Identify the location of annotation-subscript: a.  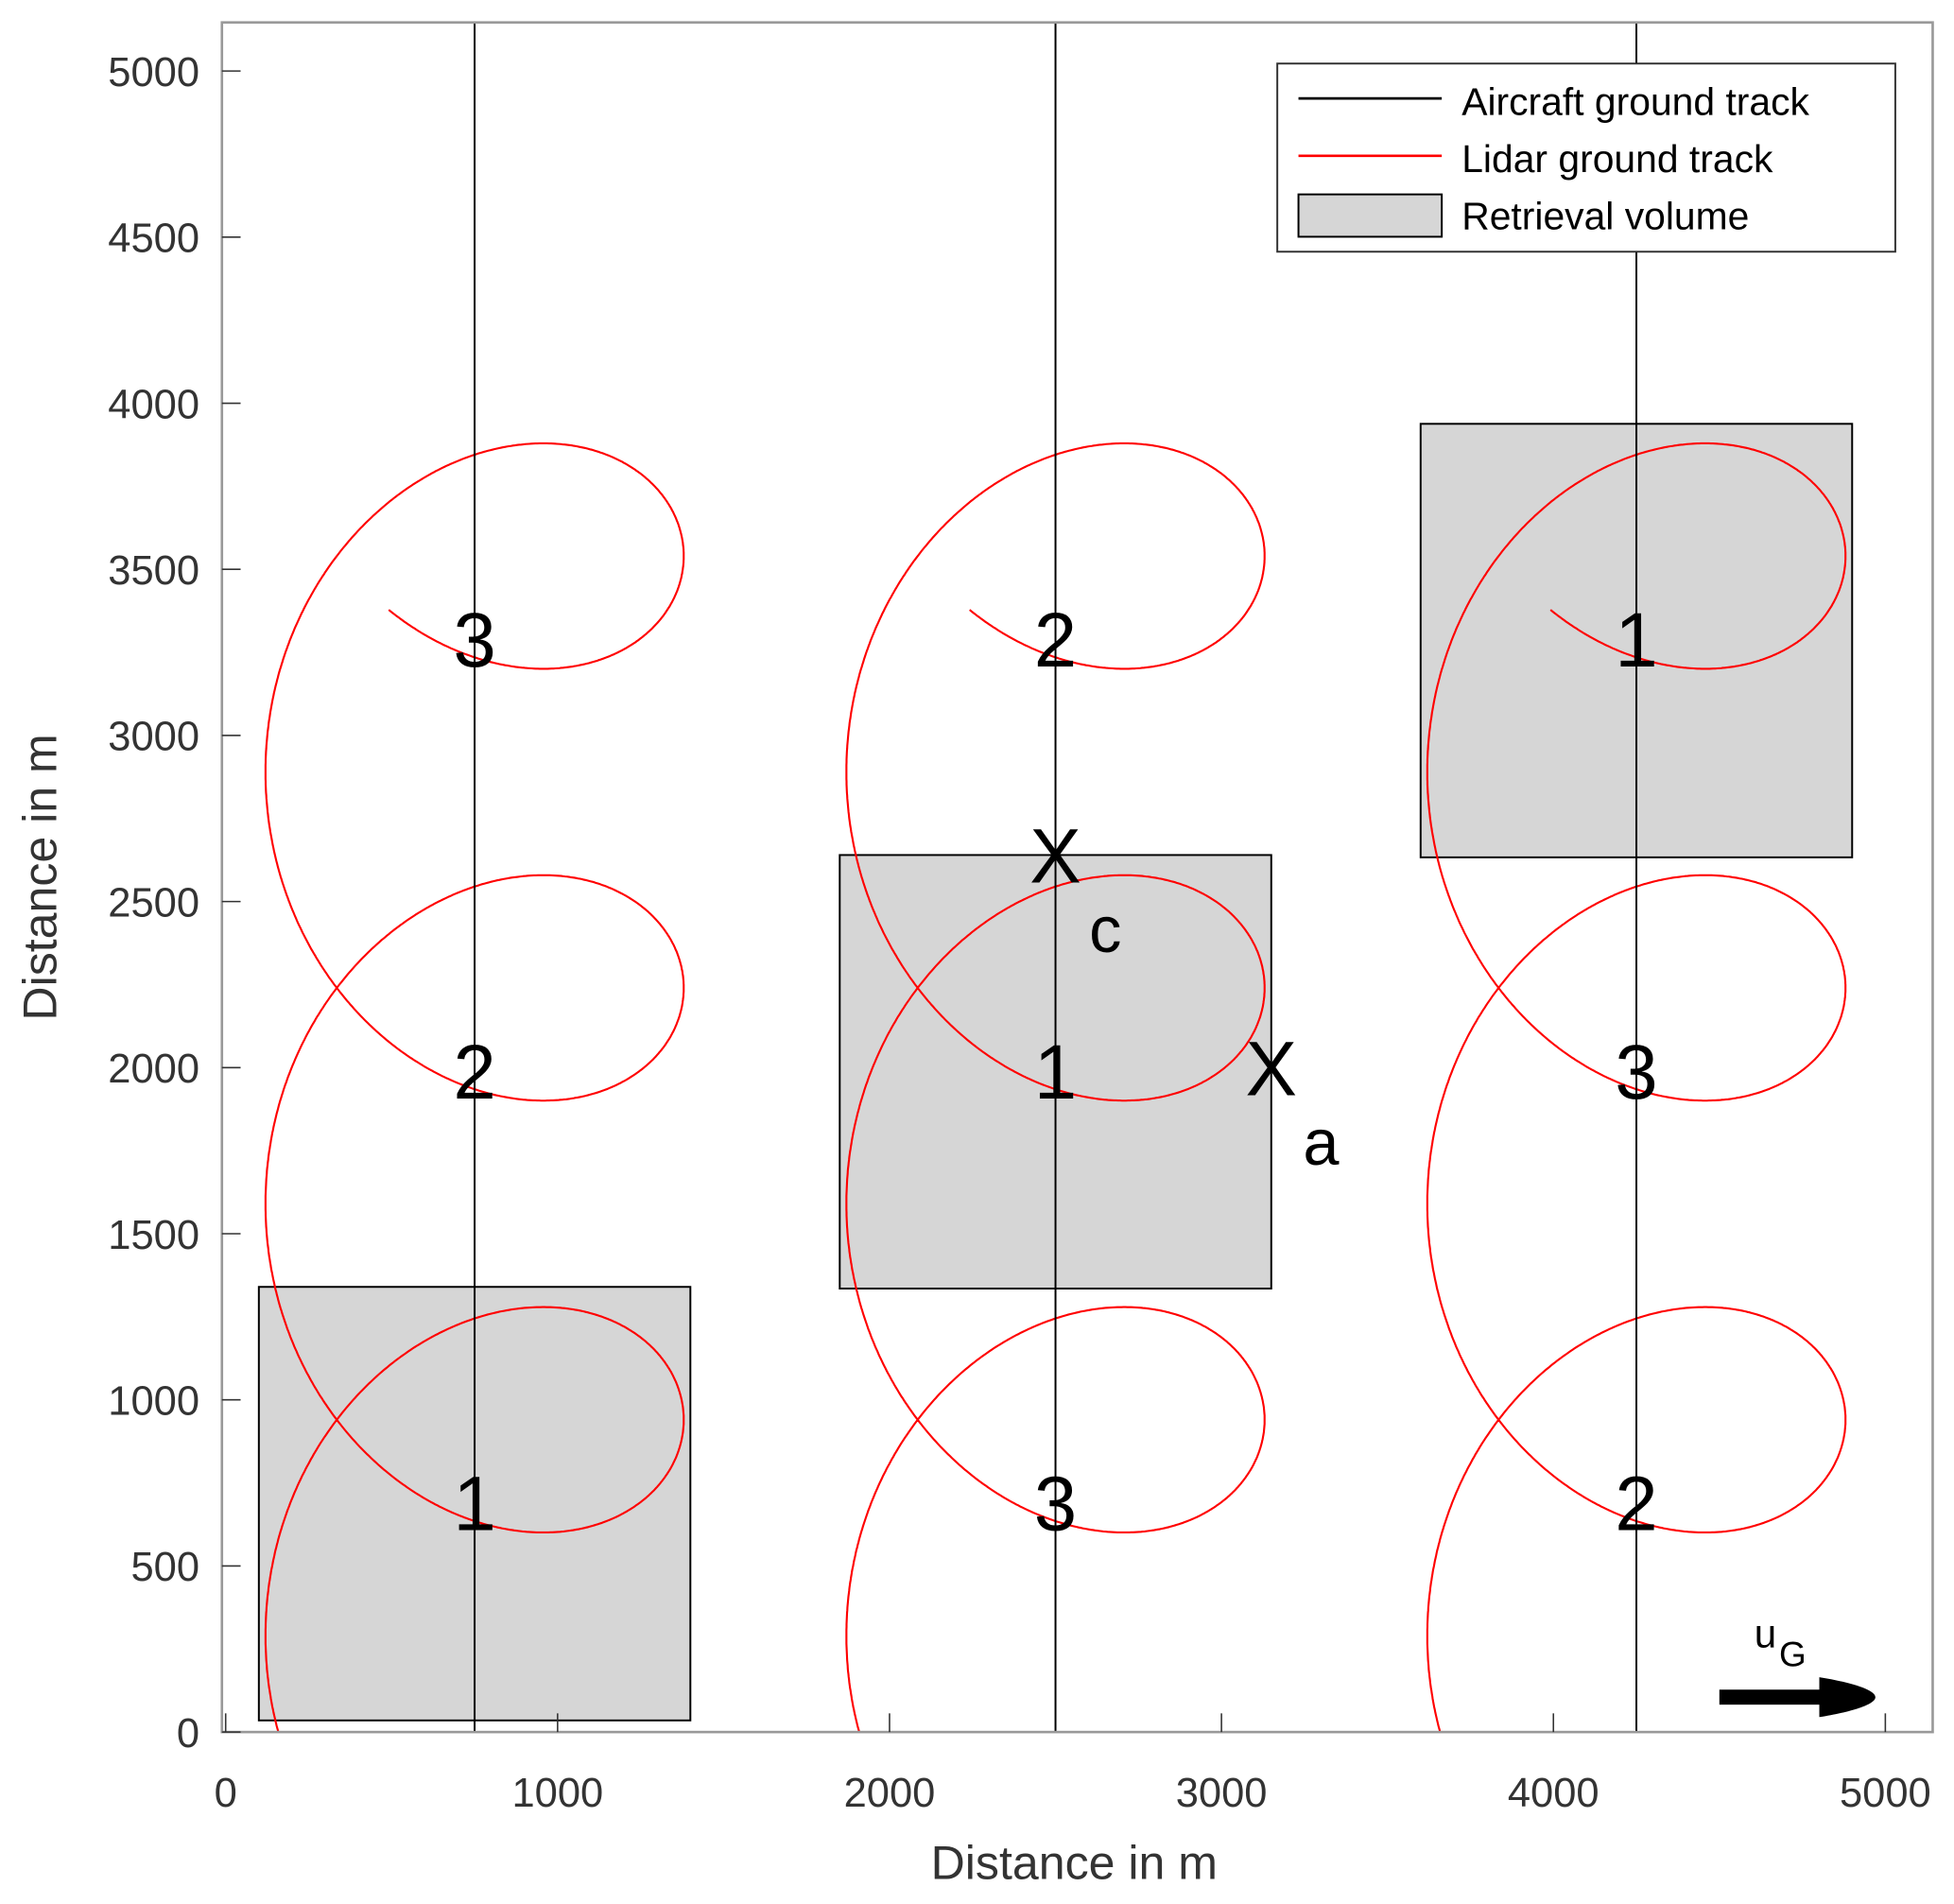
(1321, 1143).